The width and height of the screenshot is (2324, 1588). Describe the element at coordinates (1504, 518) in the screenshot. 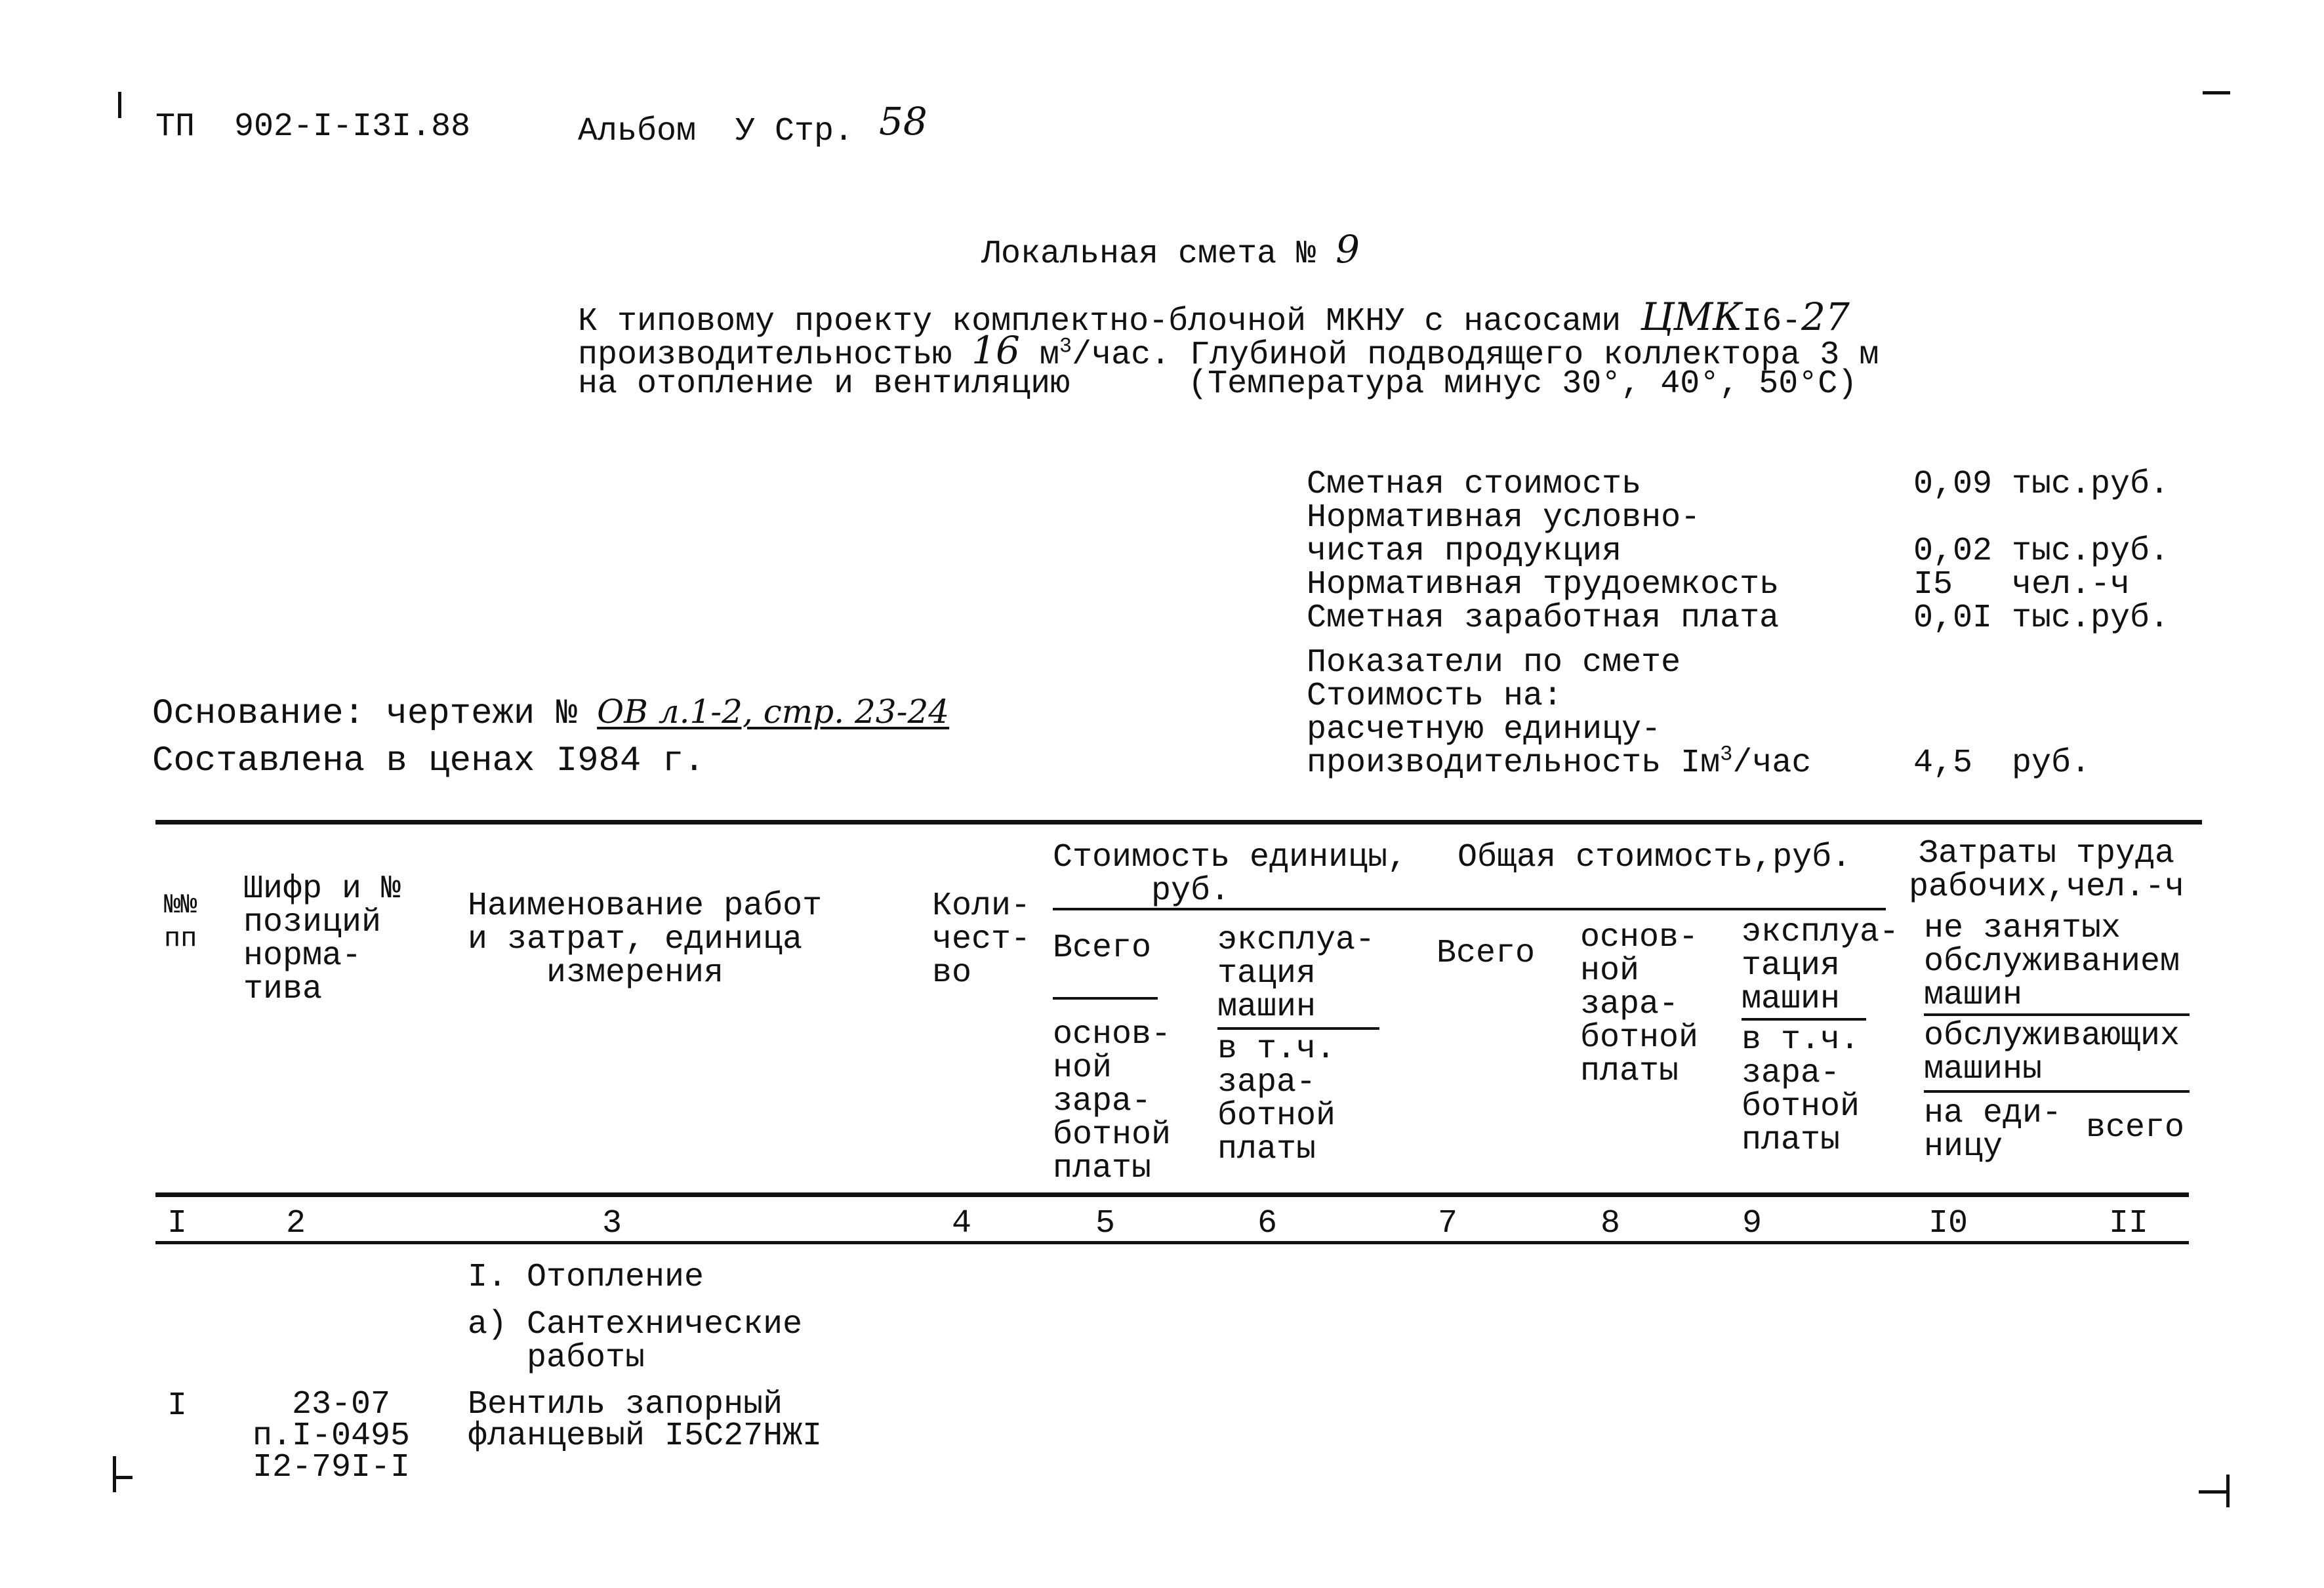

I see `summary-label: Нормативная условно-` at that location.